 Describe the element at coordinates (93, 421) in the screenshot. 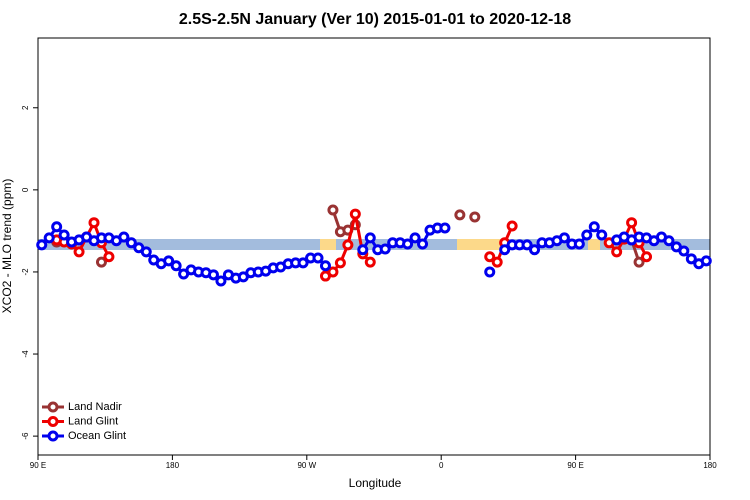

I see `legend-label: Land Glint` at that location.